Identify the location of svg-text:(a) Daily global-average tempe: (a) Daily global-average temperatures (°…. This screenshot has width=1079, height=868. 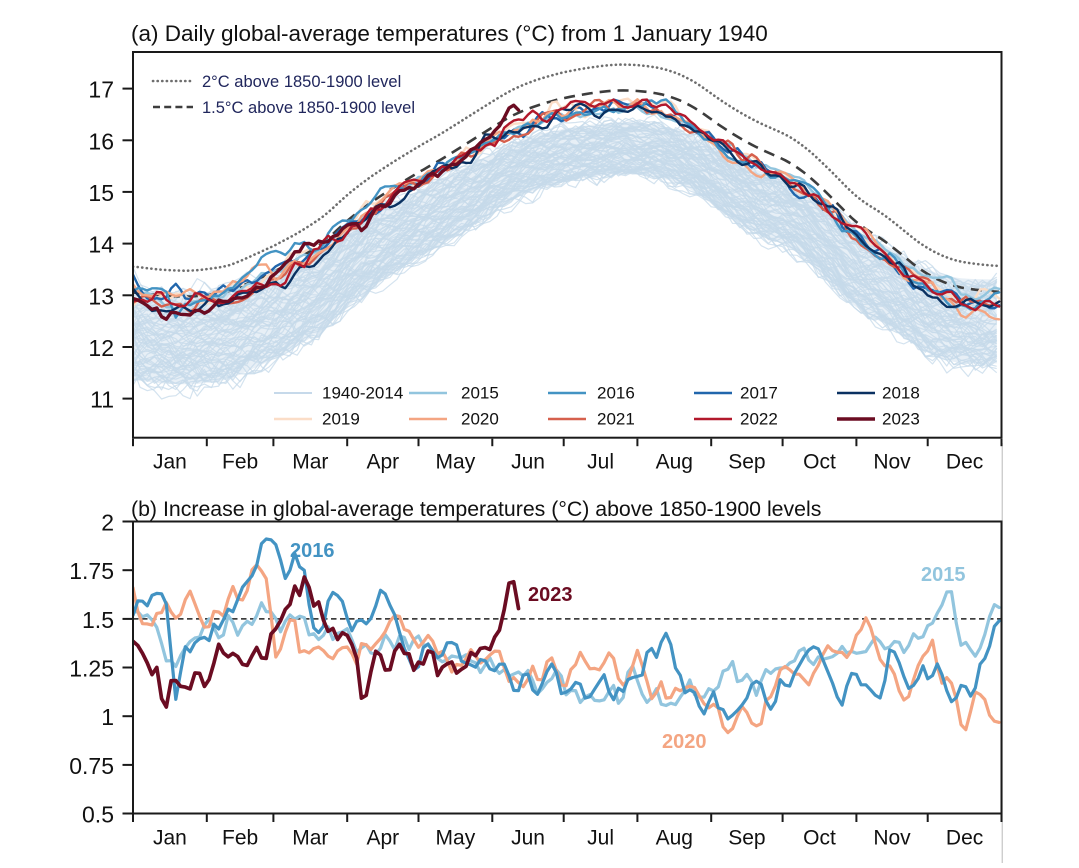
(449, 33).